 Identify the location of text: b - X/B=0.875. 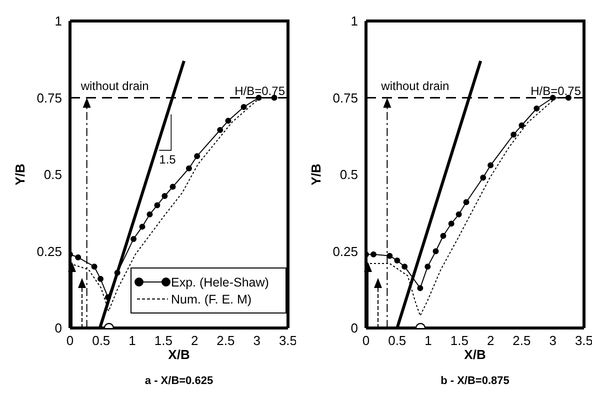
(475, 381).